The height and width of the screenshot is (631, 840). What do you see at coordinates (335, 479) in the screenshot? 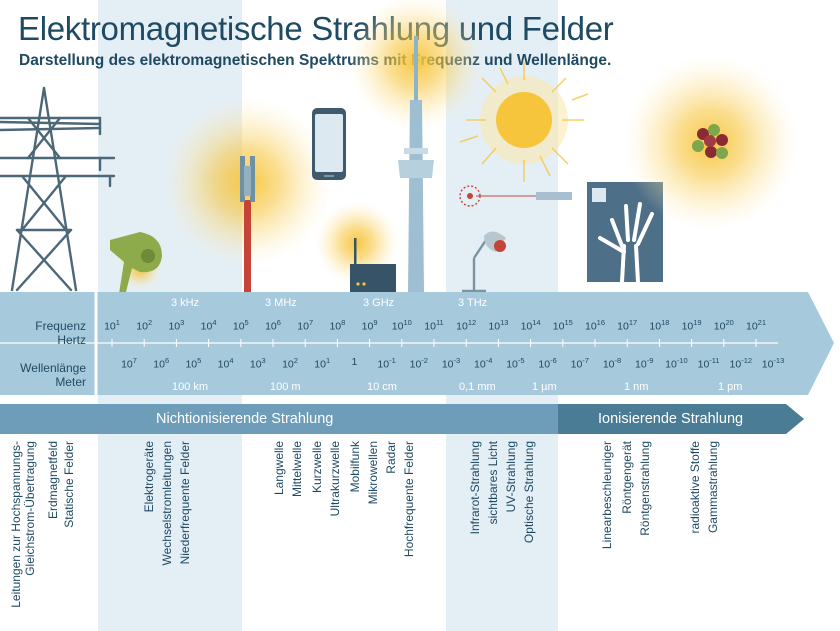
I see `label-vhf: Ultrakurzwelle` at bounding box center [335, 479].